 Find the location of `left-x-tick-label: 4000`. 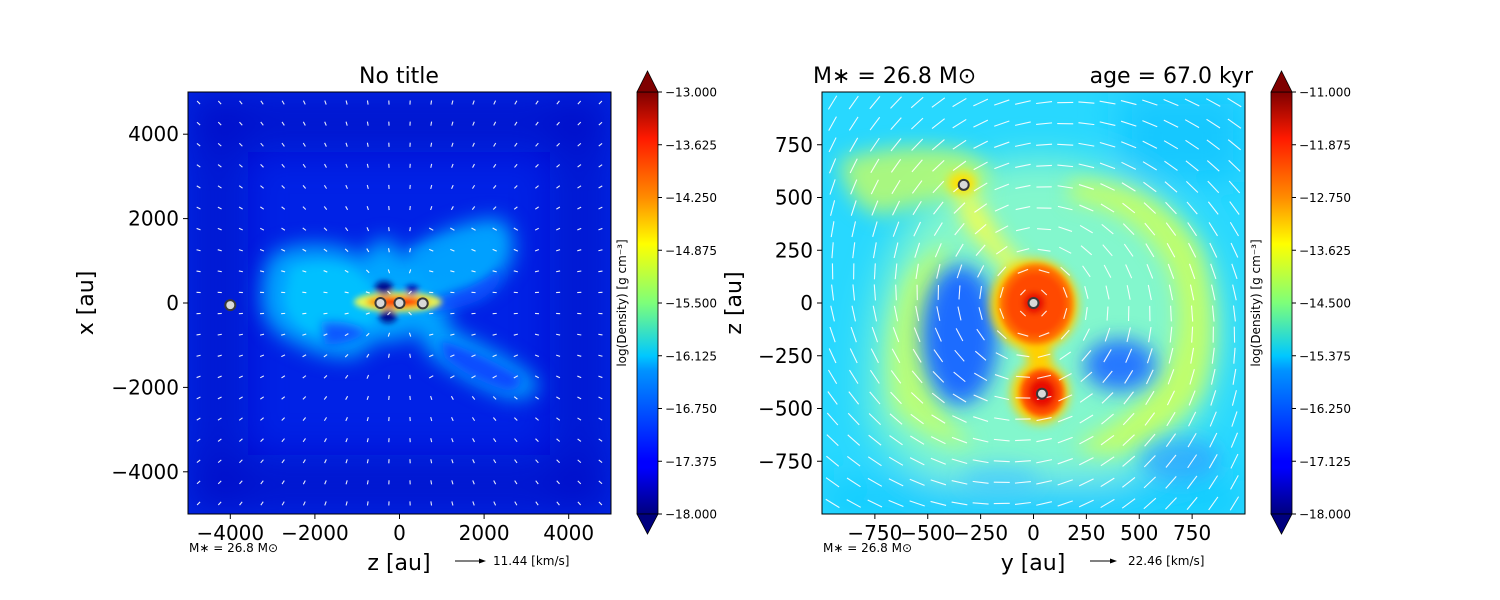

left-x-tick-label: 4000 is located at coordinates (568, 533).